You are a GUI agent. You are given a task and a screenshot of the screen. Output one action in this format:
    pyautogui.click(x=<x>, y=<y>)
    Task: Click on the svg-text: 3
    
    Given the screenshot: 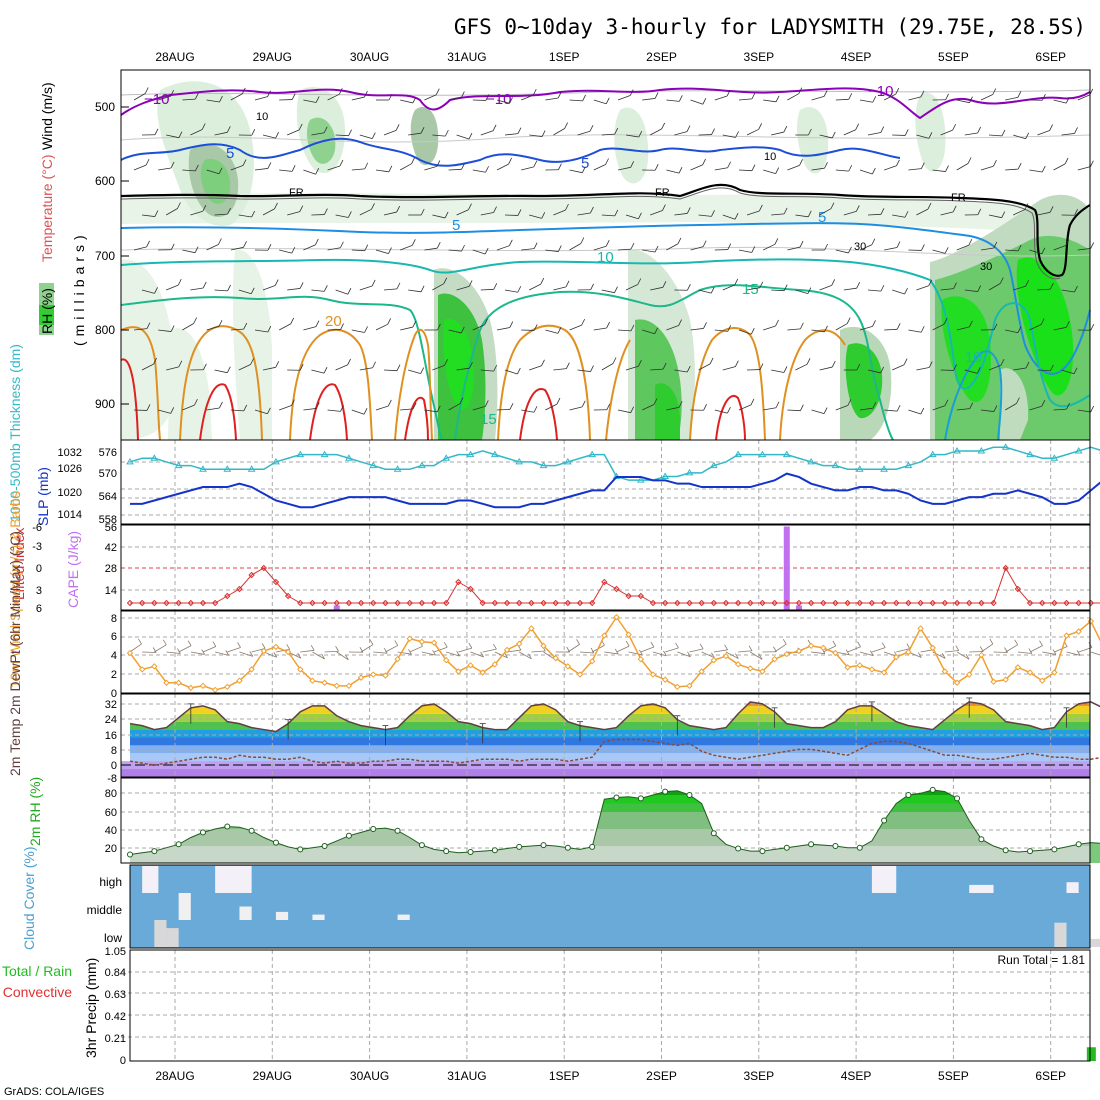 What is the action you would take?
    pyautogui.click(x=39, y=591)
    